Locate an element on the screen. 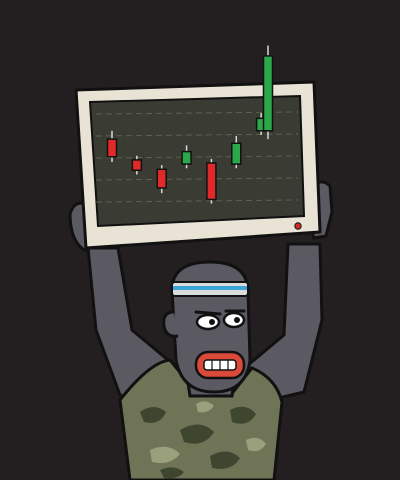 The image size is (400, 480). candlestick-chart is located at coordinates (190, 124).